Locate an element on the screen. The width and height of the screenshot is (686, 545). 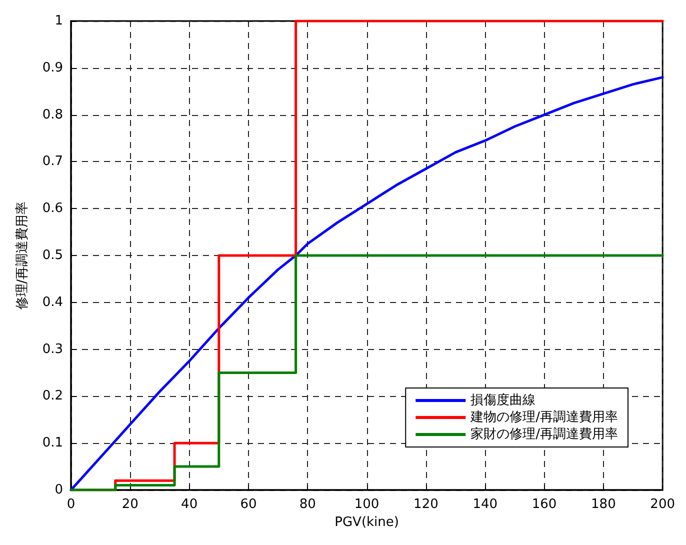
y-tick-label: 0.2 is located at coordinates (52, 396).